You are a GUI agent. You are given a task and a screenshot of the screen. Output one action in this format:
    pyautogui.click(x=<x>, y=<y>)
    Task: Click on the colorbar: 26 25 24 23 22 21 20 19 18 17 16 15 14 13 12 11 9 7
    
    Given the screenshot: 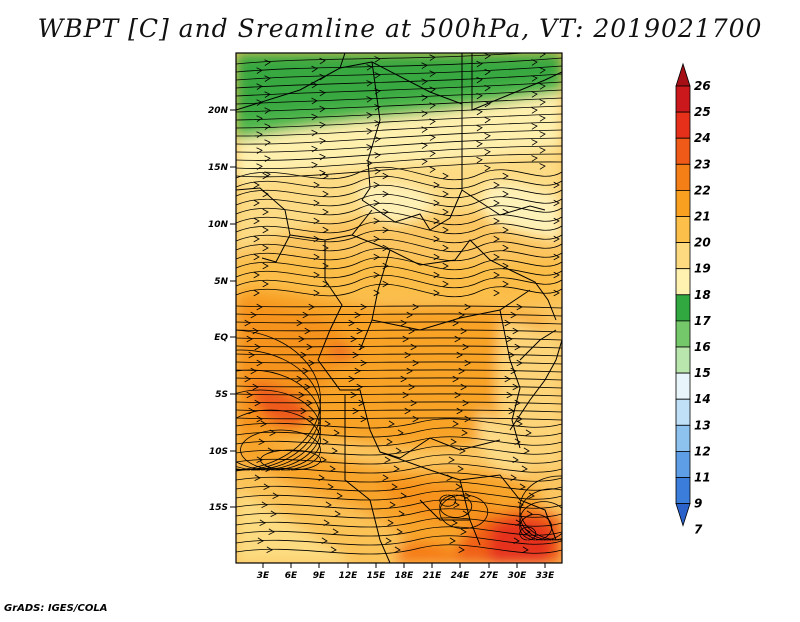 What is the action you would take?
    pyautogui.click(x=693, y=299)
    